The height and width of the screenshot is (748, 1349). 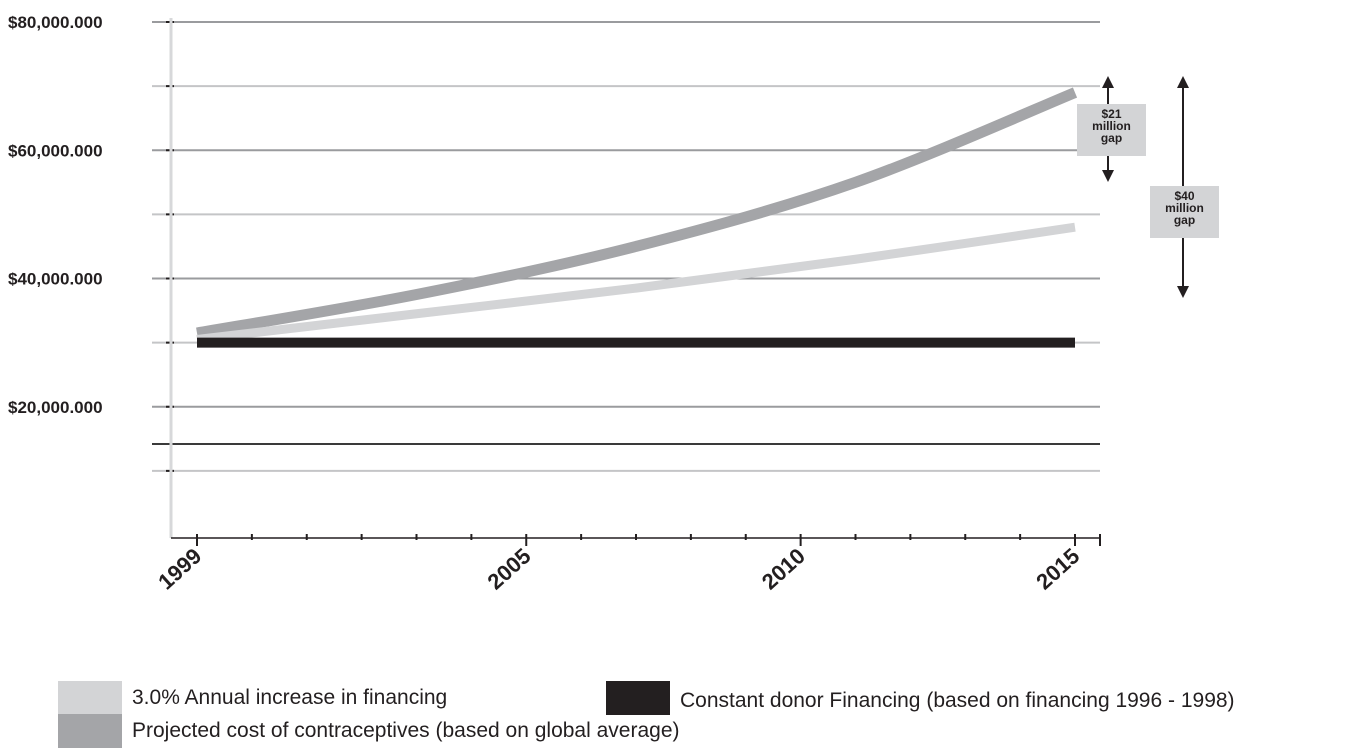 I want to click on x-tick-label: 1999, so click(x=179, y=568).